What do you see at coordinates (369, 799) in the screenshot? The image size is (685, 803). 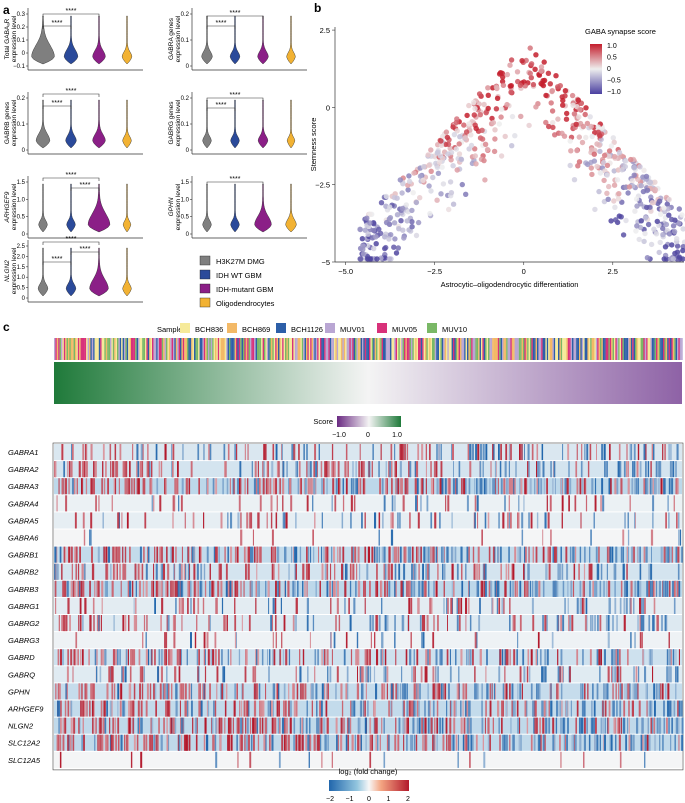 I see `fold-change-tick: 0` at bounding box center [369, 799].